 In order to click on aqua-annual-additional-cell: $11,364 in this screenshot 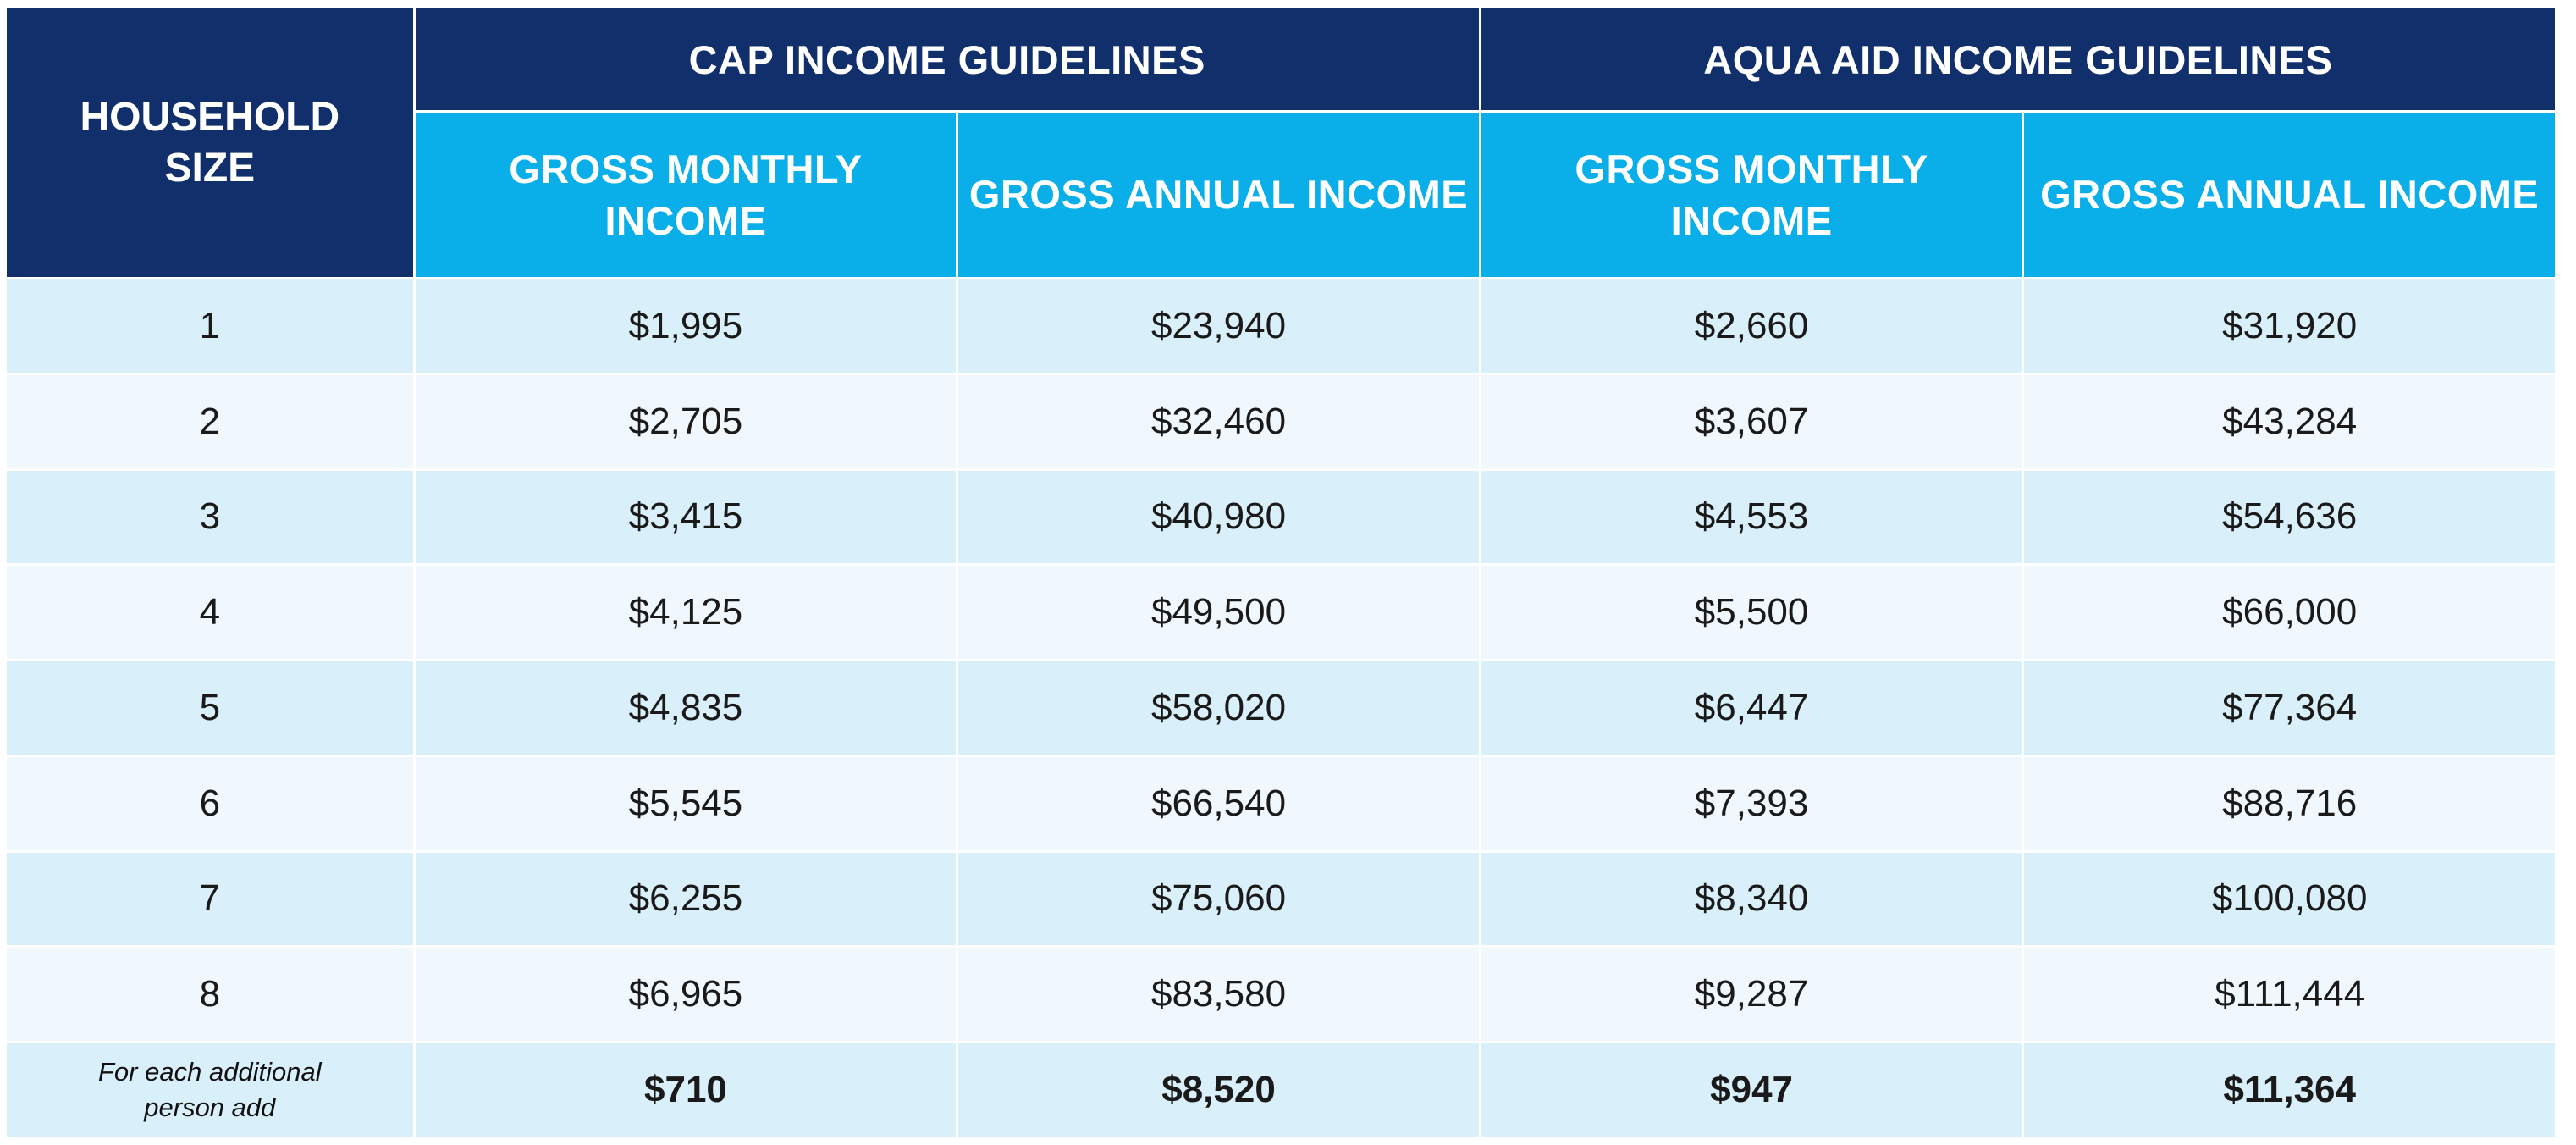, I will do `click(2289, 1090)`.